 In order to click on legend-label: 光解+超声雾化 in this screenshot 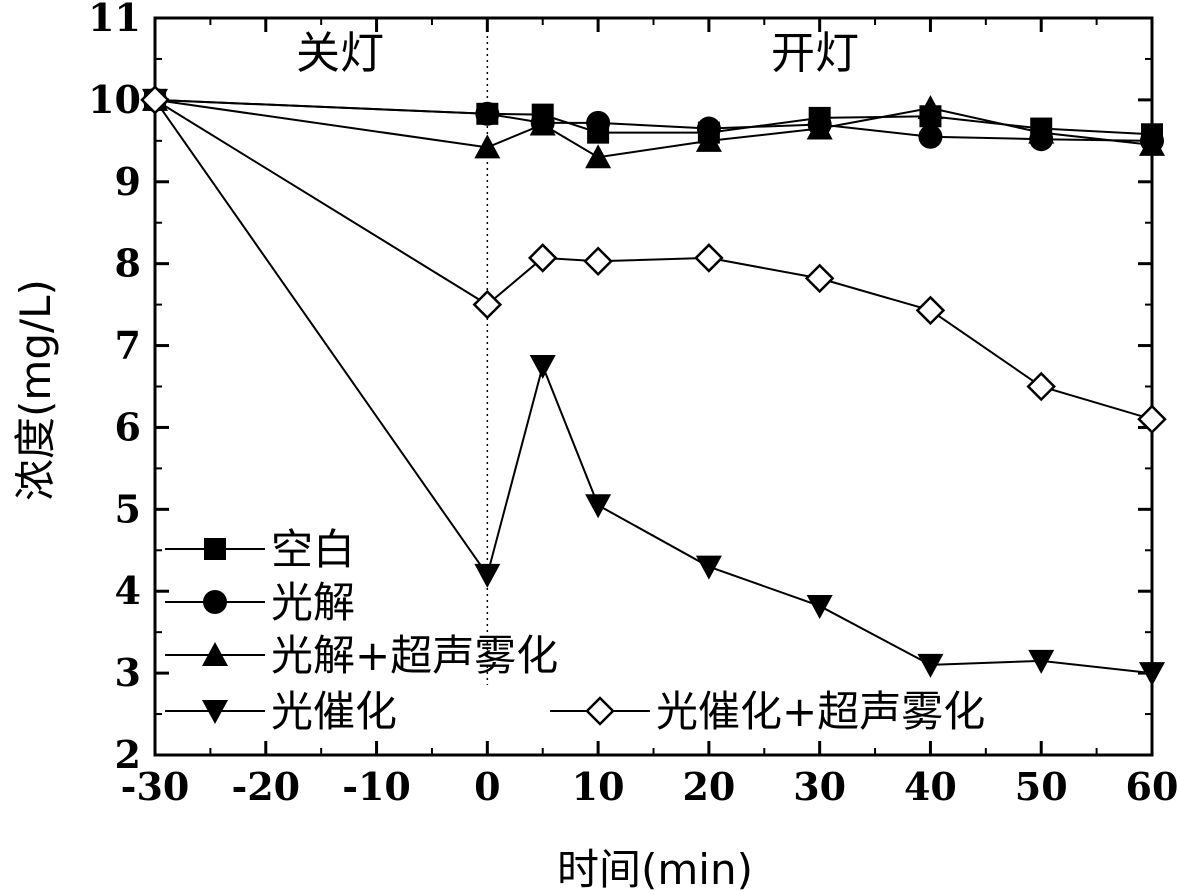, I will do `click(414, 655)`.